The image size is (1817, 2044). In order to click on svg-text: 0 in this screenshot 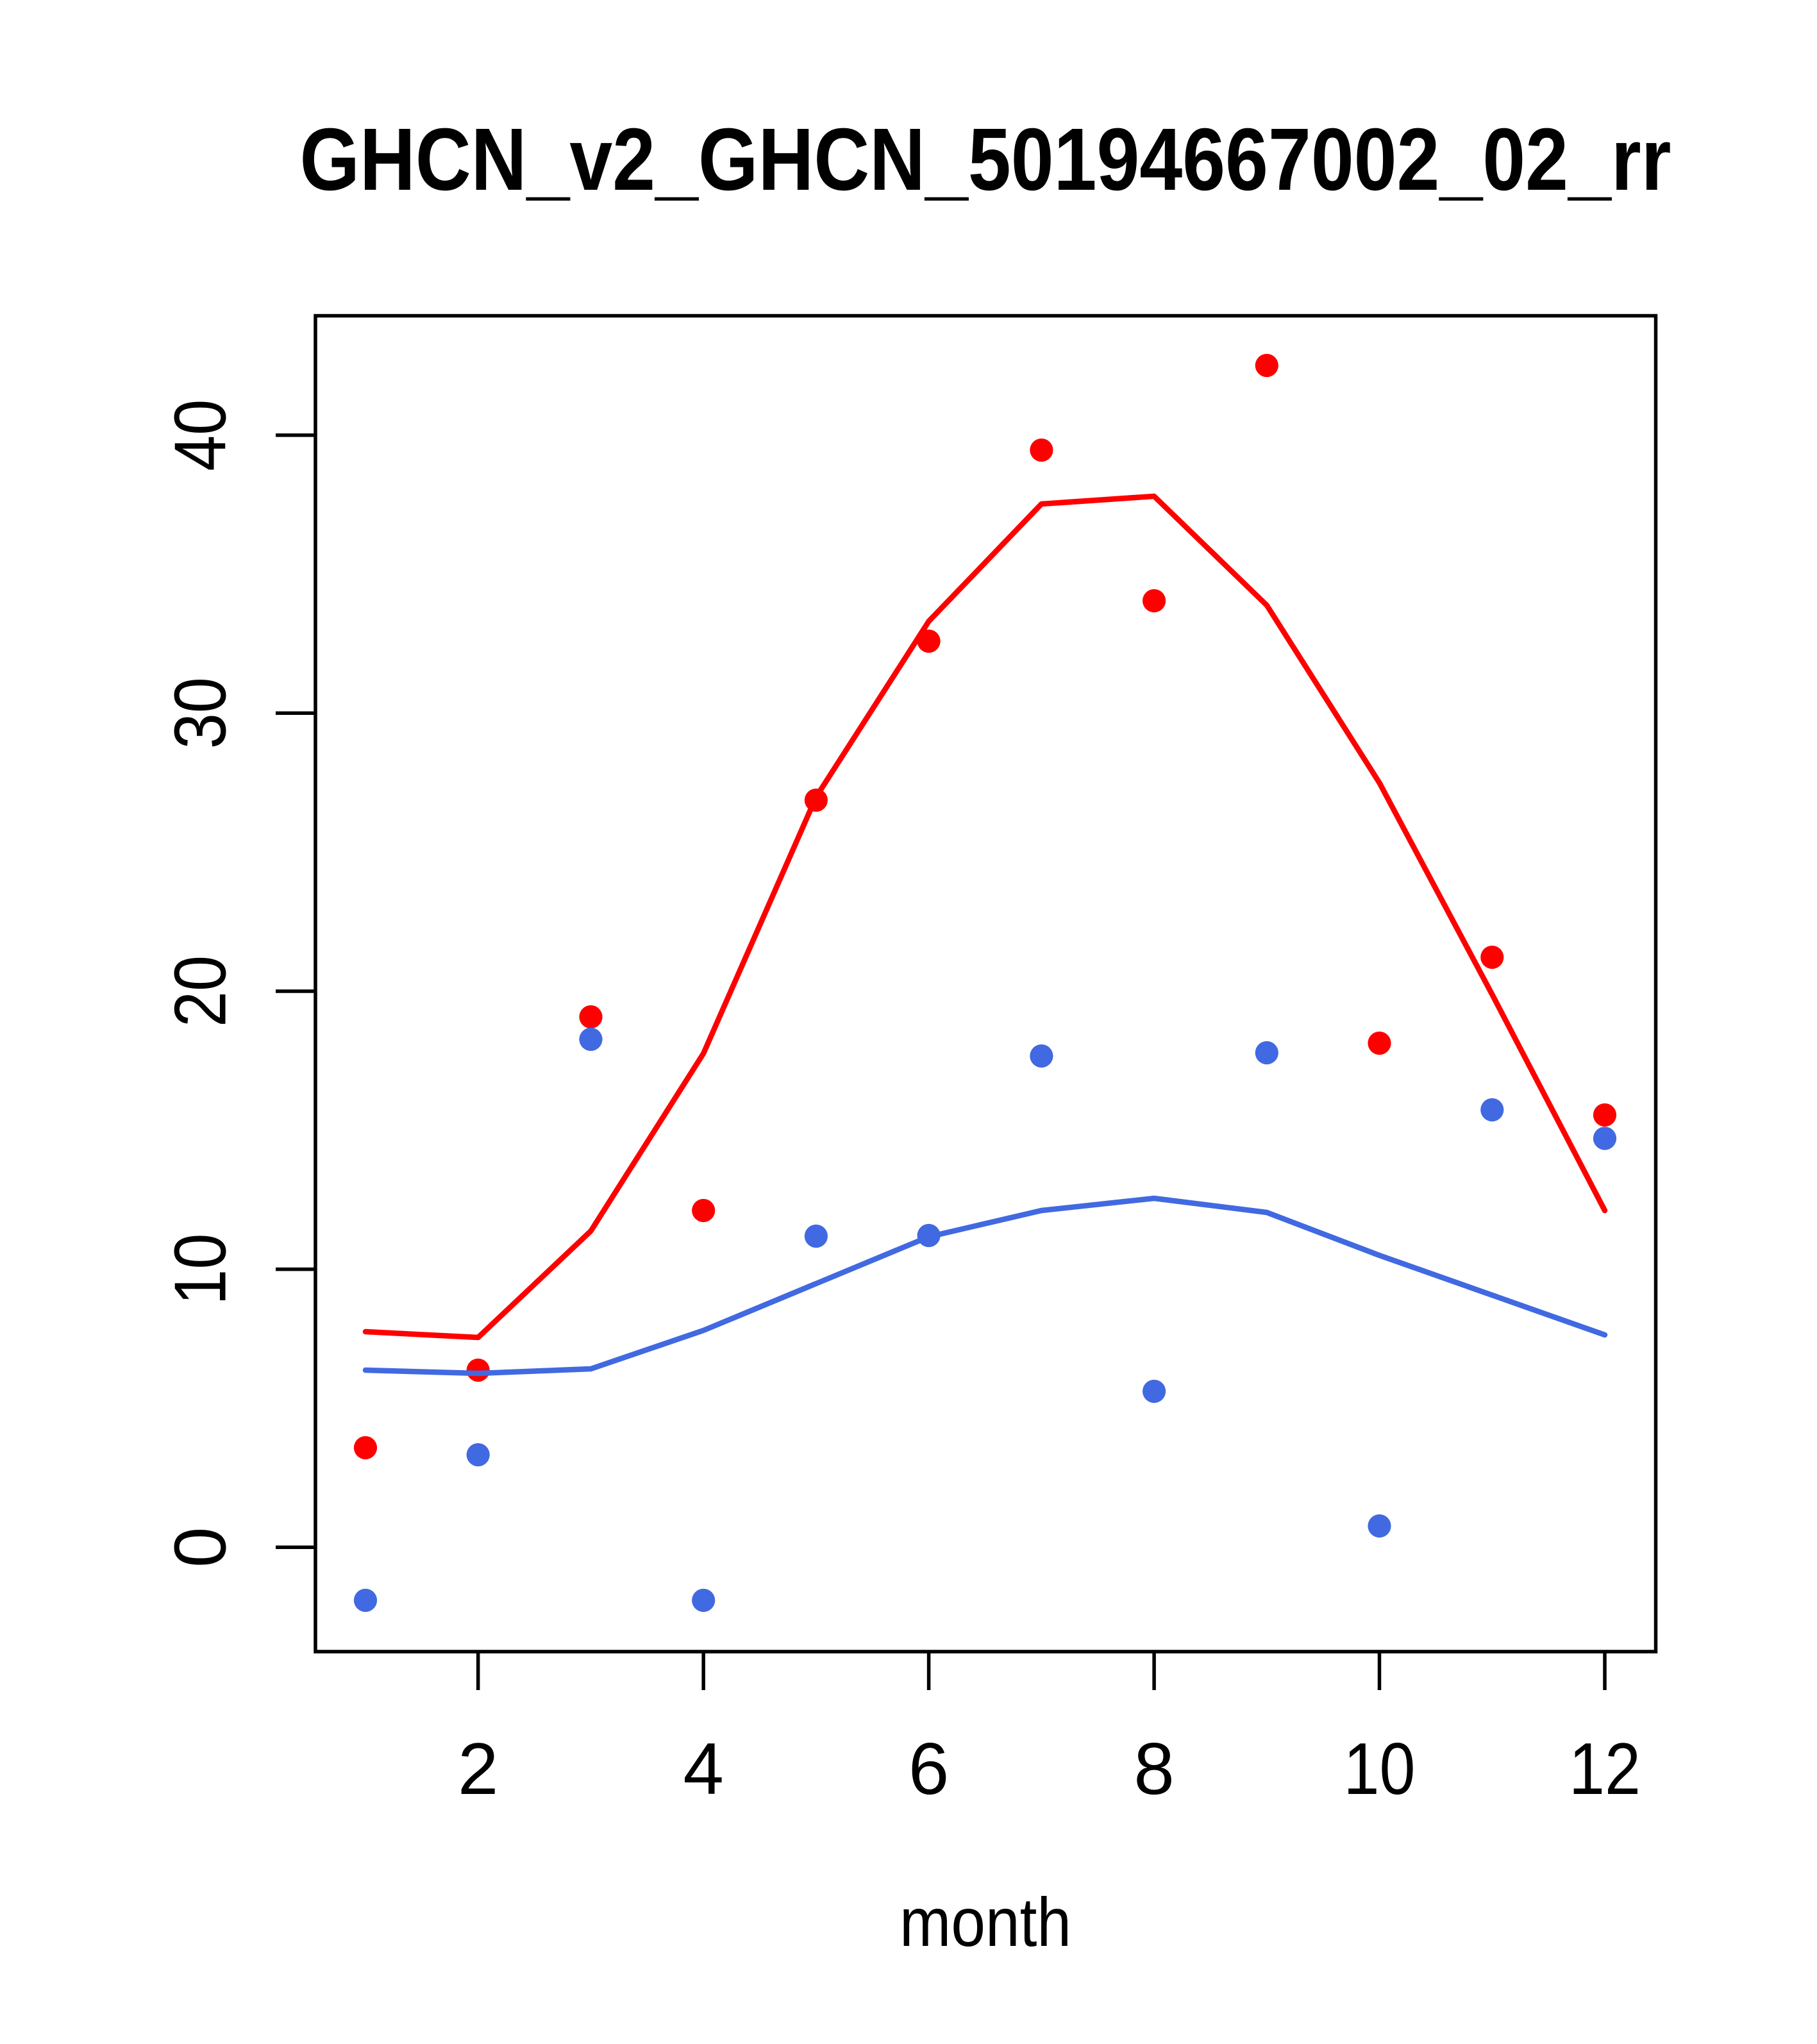, I will do `click(201, 1547)`.